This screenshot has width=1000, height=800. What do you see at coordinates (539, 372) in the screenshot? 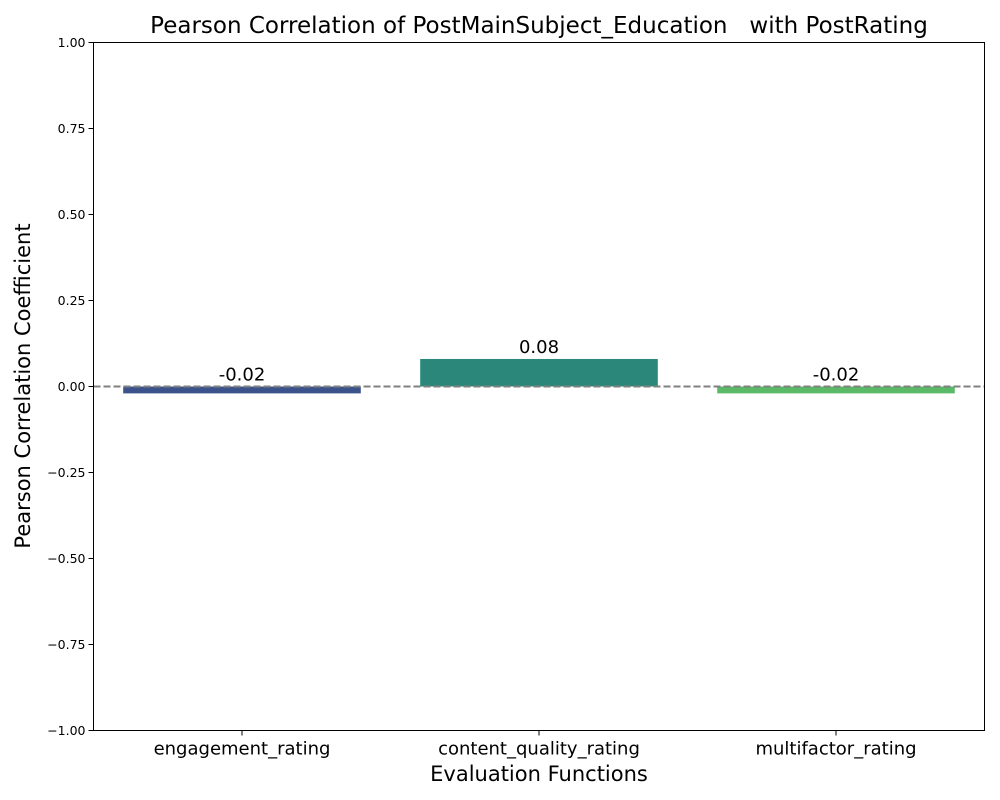
I see `bar-content_quality_rating` at bounding box center [539, 372].